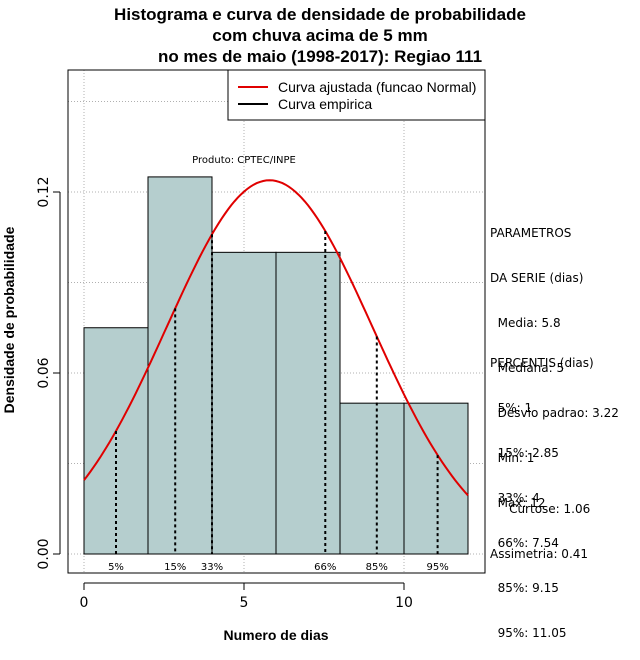 The width and height of the screenshot is (640, 660). I want to click on percentil-85: 85%: 9.15, so click(524, 588).